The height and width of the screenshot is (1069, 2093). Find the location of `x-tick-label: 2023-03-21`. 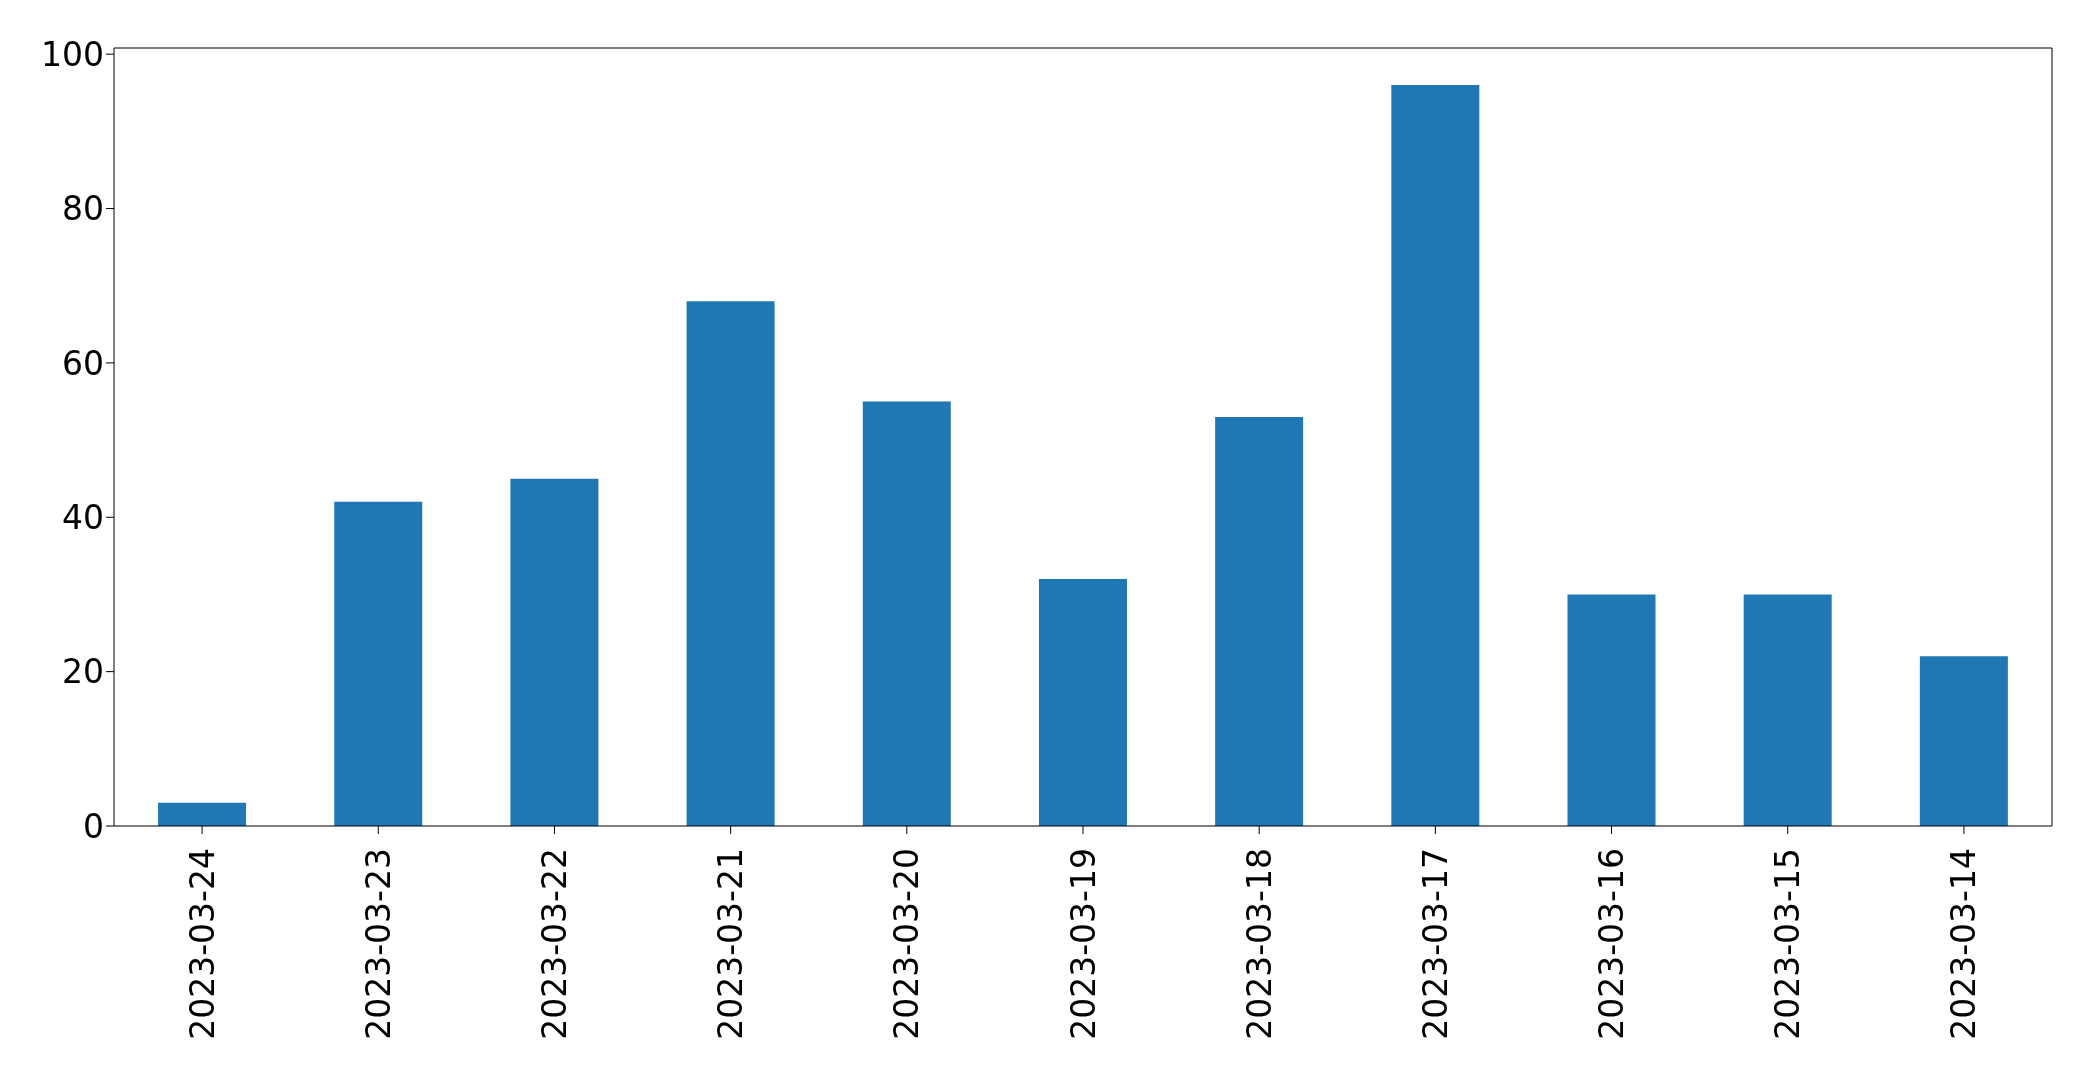

x-tick-label: 2023-03-21 is located at coordinates (731, 944).